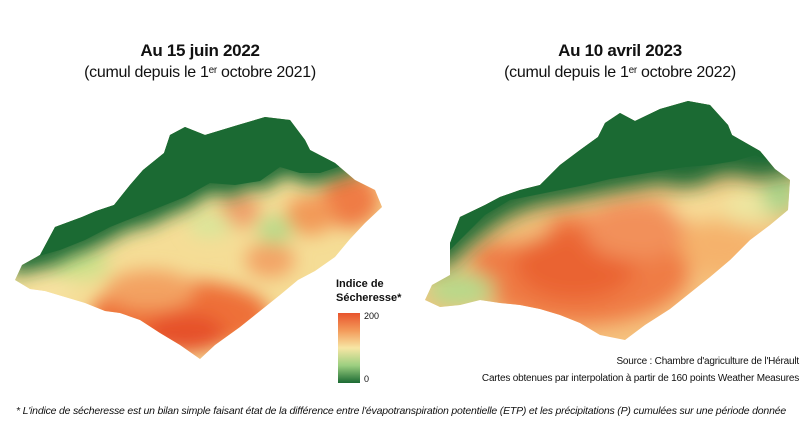 This screenshot has width=811, height=442. I want to click on legend-color-scale, so click(349, 348).